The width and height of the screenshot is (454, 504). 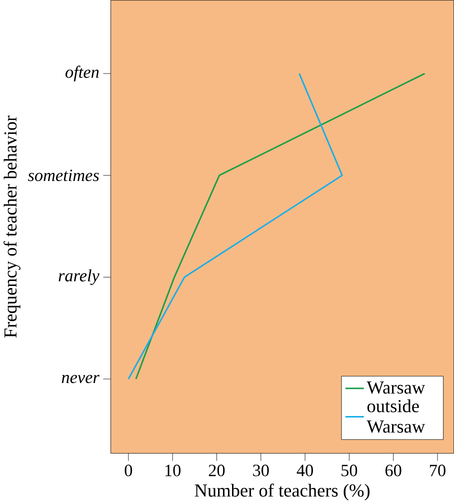 What do you see at coordinates (304, 470) in the screenshot?
I see `x-tick-label: 40` at bounding box center [304, 470].